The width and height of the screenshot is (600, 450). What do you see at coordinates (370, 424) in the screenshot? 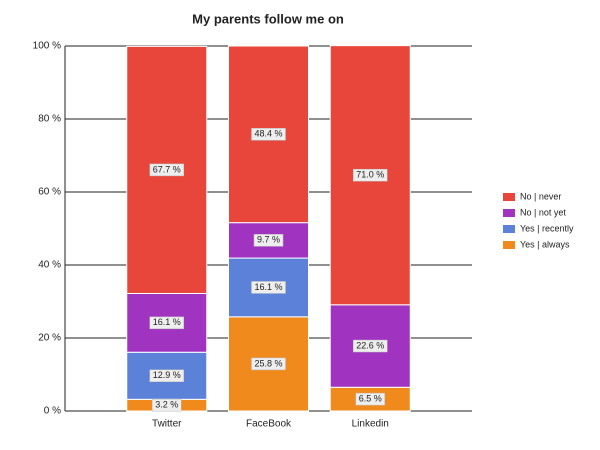
I see `x-tick-label: Linkedin` at bounding box center [370, 424].